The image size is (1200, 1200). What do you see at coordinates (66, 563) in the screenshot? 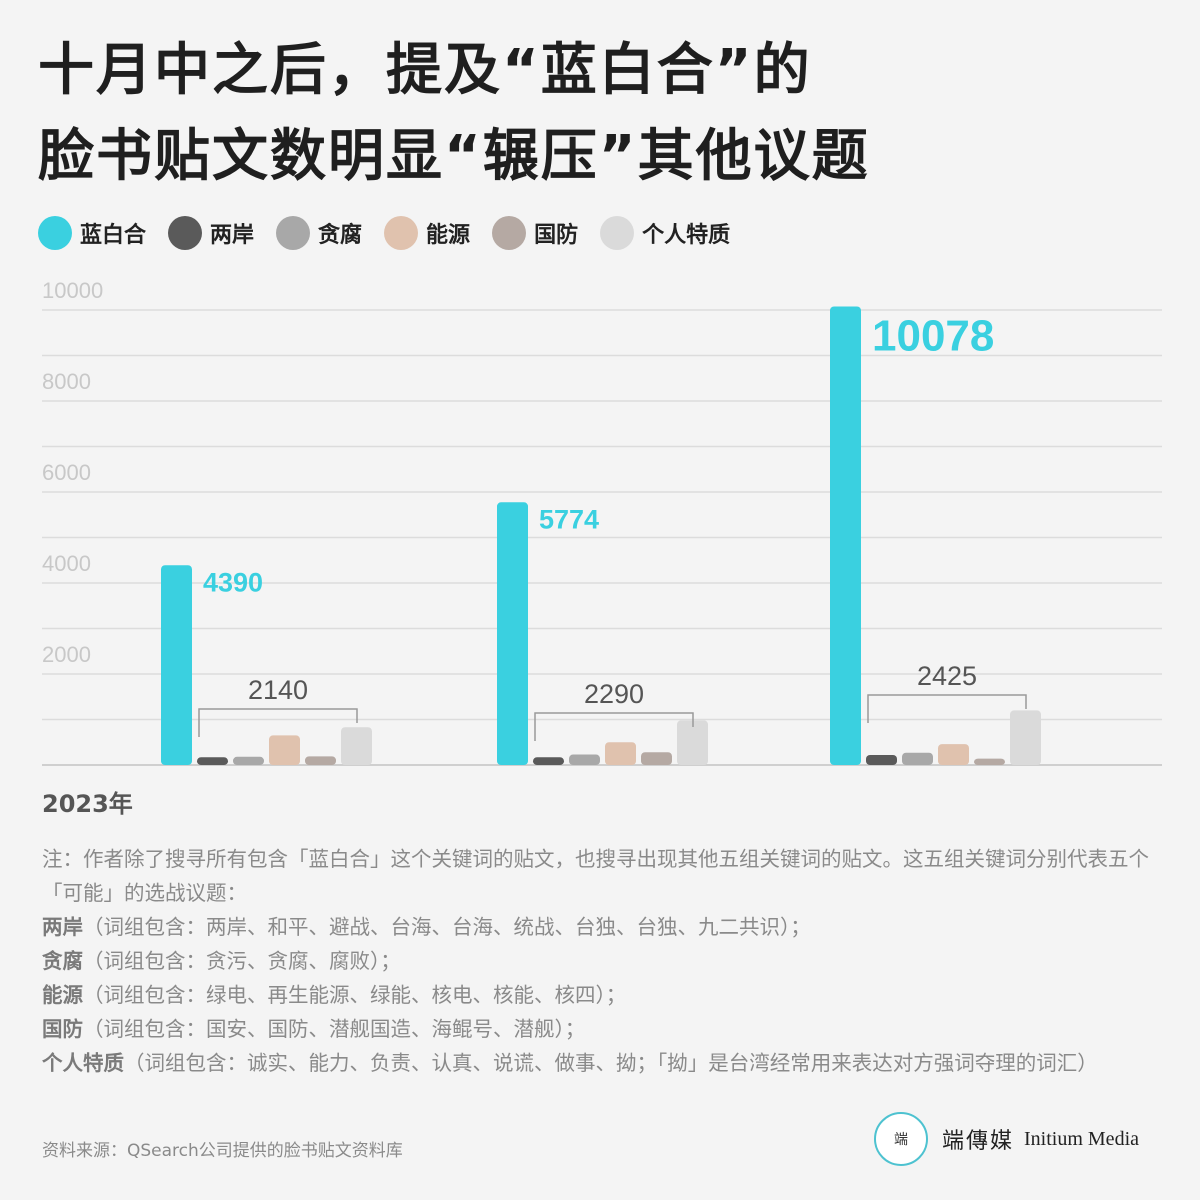
I see `y-tick-label: 4000` at bounding box center [66, 563].